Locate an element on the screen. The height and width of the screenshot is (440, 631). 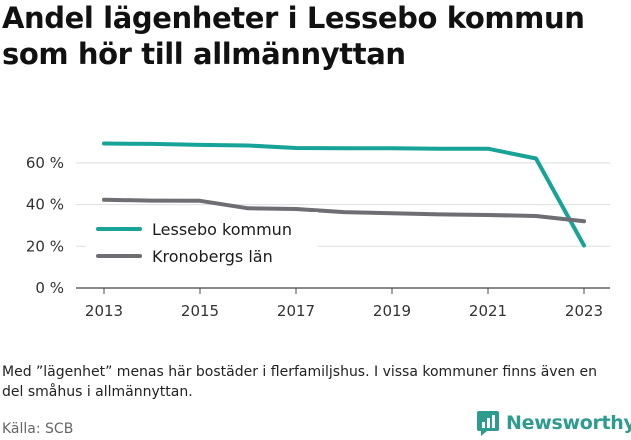
brand-name: Newsworthy is located at coordinates (568, 423).